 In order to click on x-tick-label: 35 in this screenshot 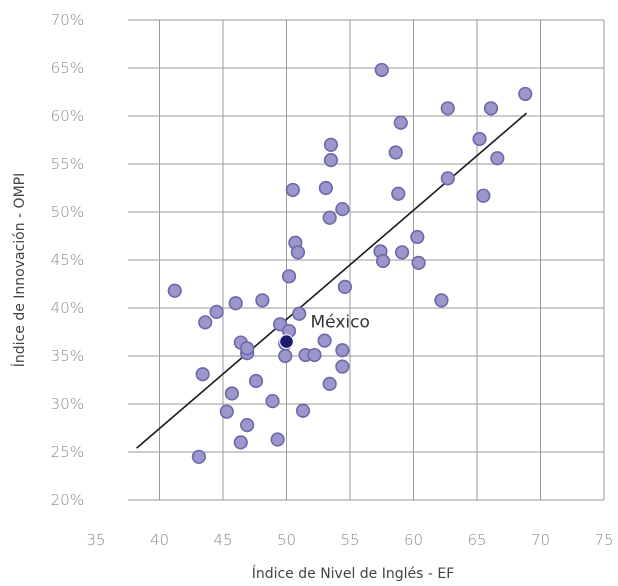, I will do `click(95, 540)`.